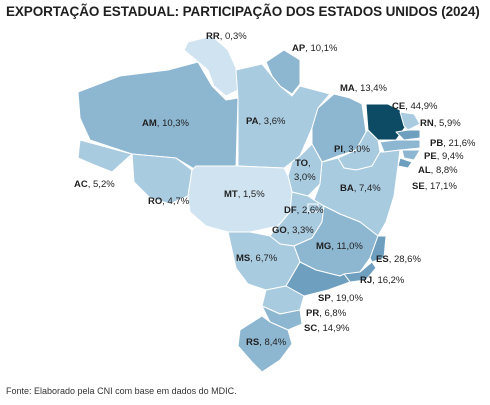 The image size is (490, 405). I want to click on label-mg: MG, 11,0%, so click(339, 246).